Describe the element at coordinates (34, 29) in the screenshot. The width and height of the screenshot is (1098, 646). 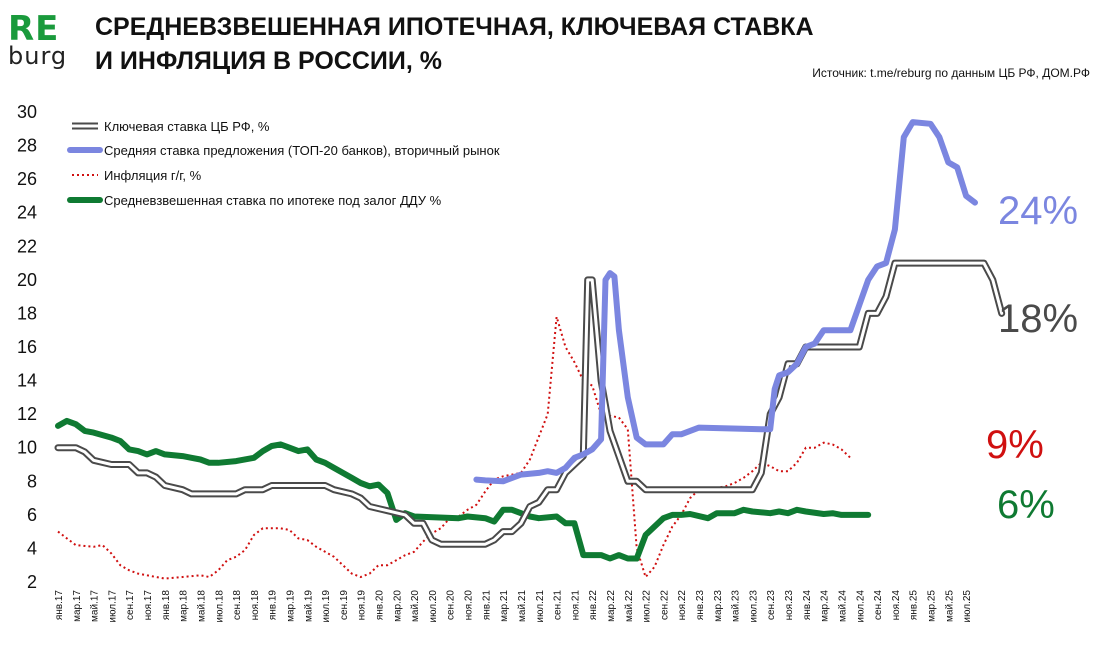
I see `logo-re: RE` at that location.